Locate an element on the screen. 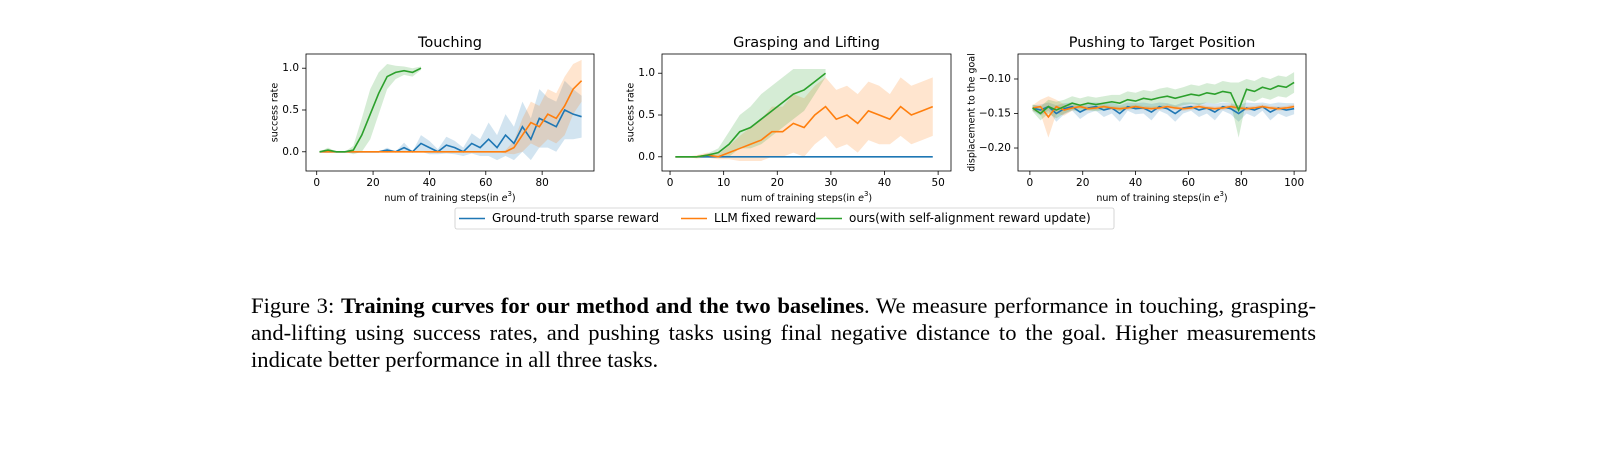 The image size is (1618, 472). y-tick-label: −0.15 is located at coordinates (995, 114).